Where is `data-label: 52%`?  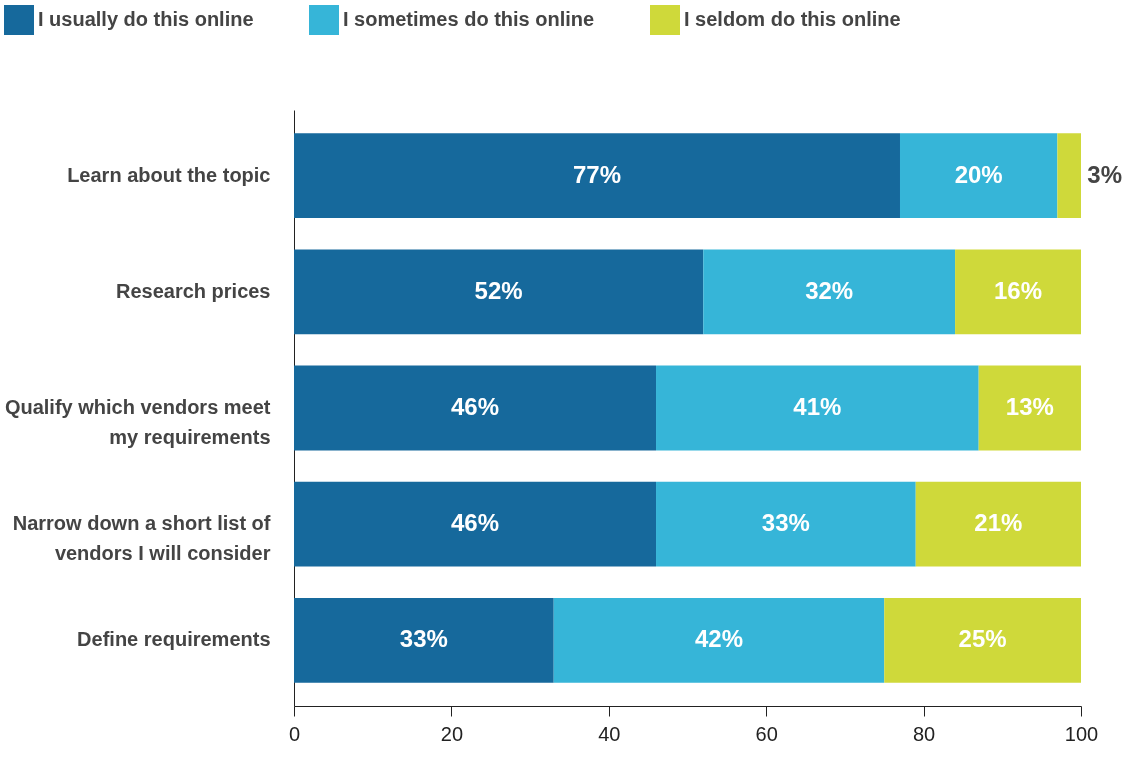
data-label: 52% is located at coordinates (498, 290).